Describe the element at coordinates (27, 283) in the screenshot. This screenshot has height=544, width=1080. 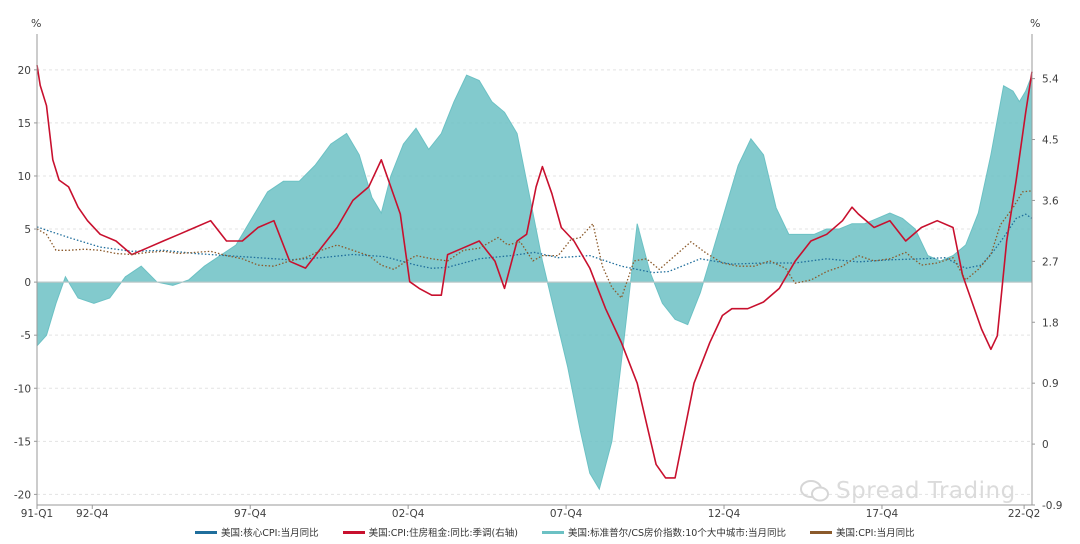
I see `left-tick-label: 0` at that location.